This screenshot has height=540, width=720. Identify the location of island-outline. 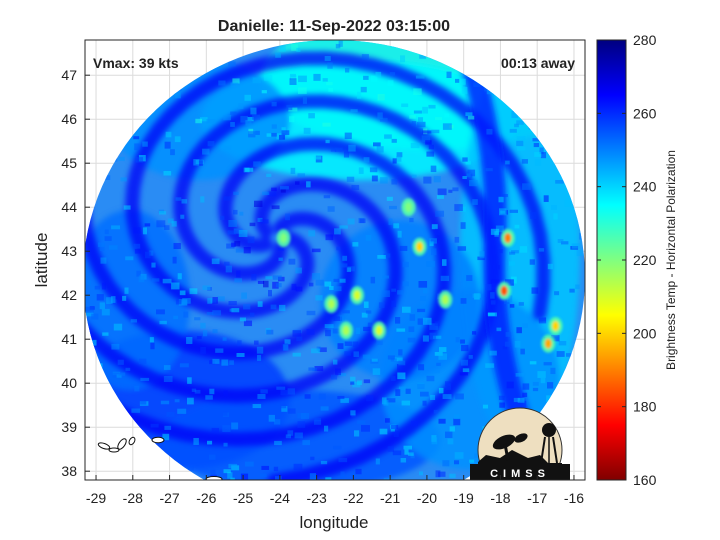
(114, 450).